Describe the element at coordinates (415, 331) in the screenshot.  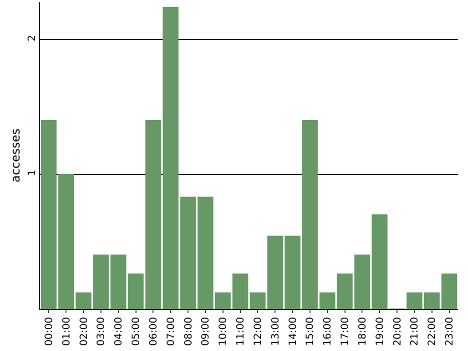
I see `x-tick-label: 21:00` at that location.